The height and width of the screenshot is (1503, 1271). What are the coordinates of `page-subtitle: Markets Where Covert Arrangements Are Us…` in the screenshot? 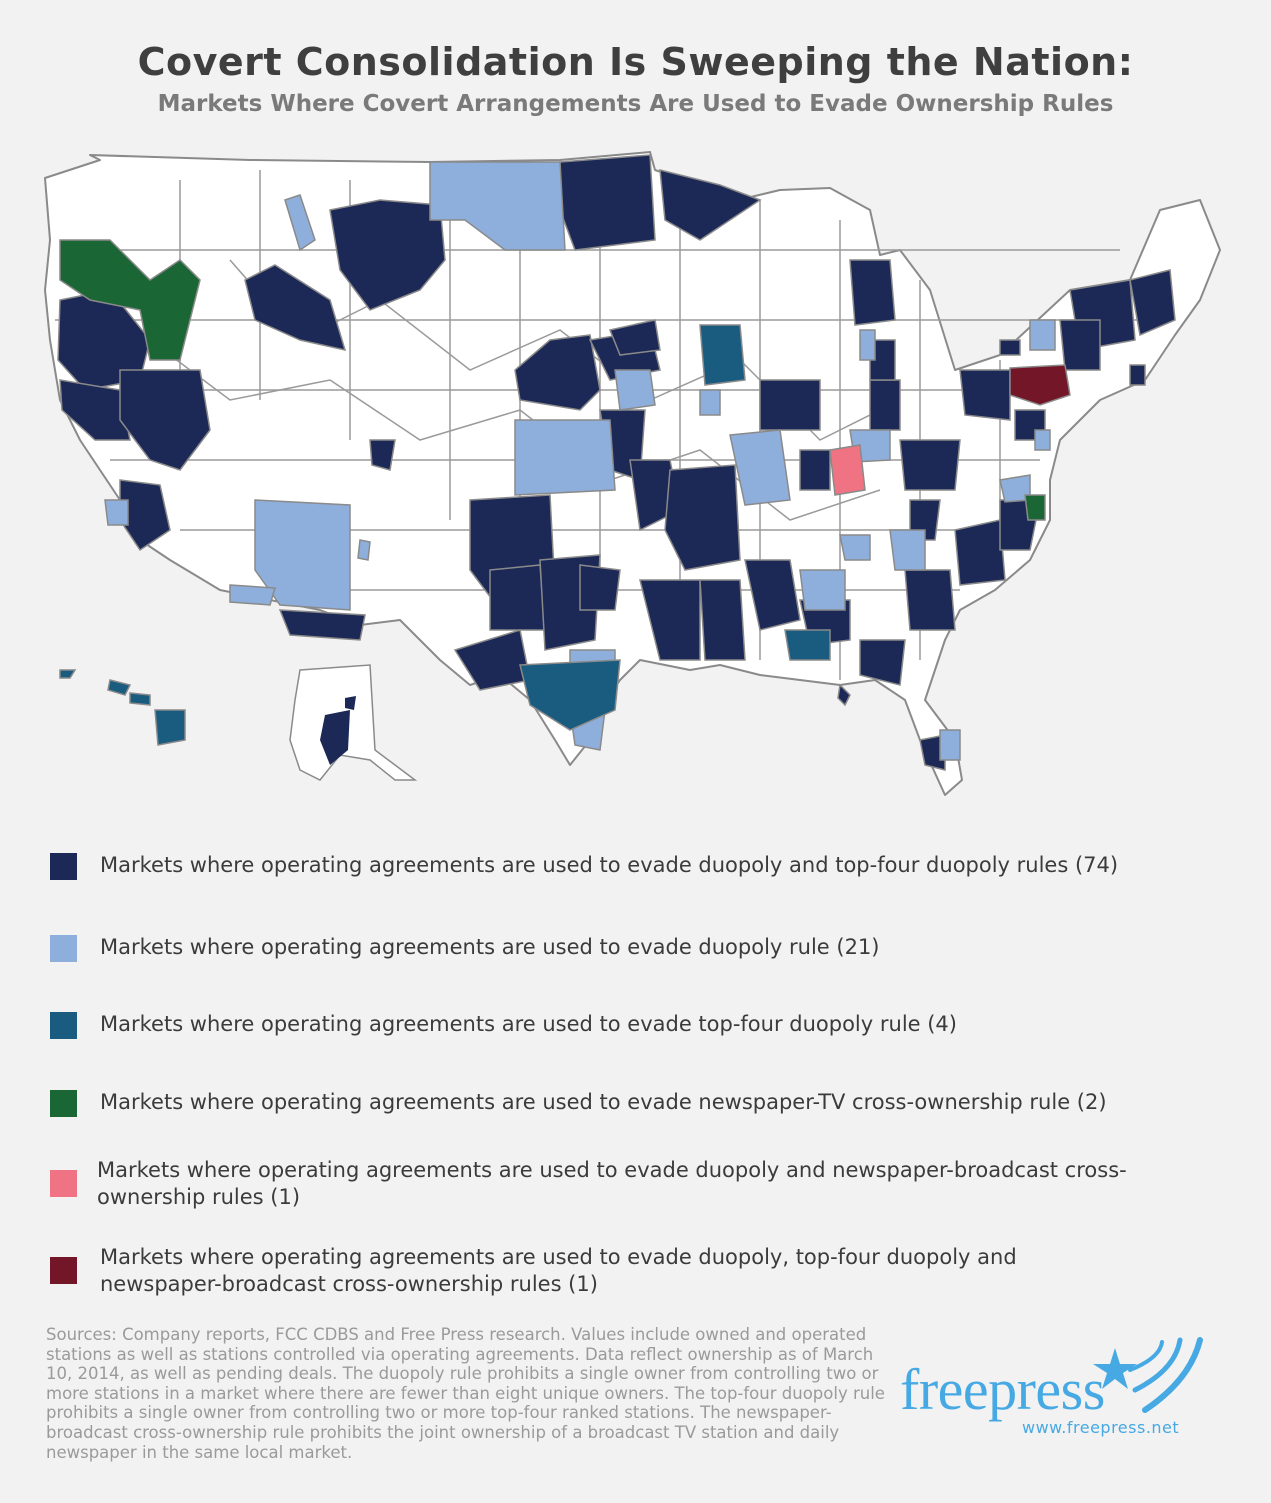 It's located at (635, 104).